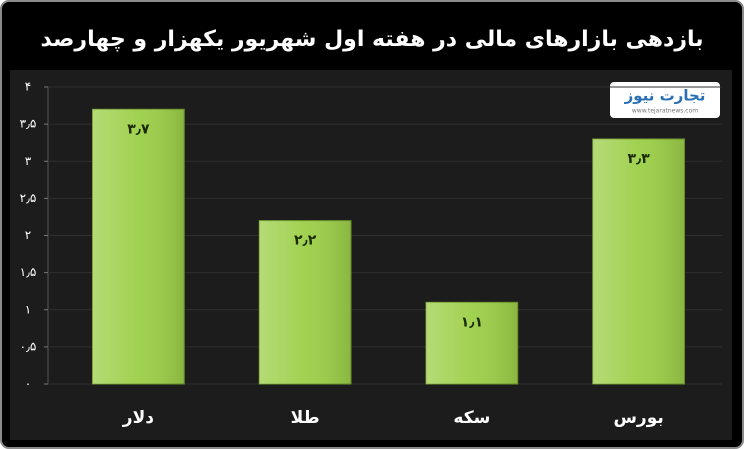 The height and width of the screenshot is (449, 744). Describe the element at coordinates (665, 111) in the screenshot. I see `logo-url: www.tejaratnews.com` at that location.